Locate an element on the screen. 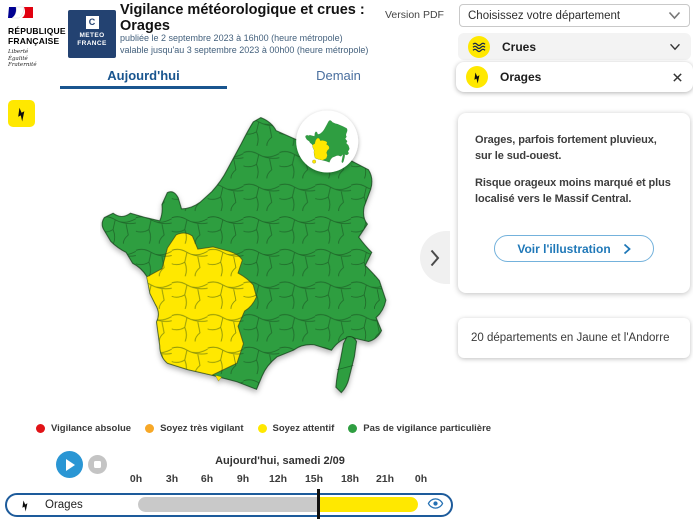 This screenshot has width=693, height=520. timeline-segment-jaune is located at coordinates (367, 504).